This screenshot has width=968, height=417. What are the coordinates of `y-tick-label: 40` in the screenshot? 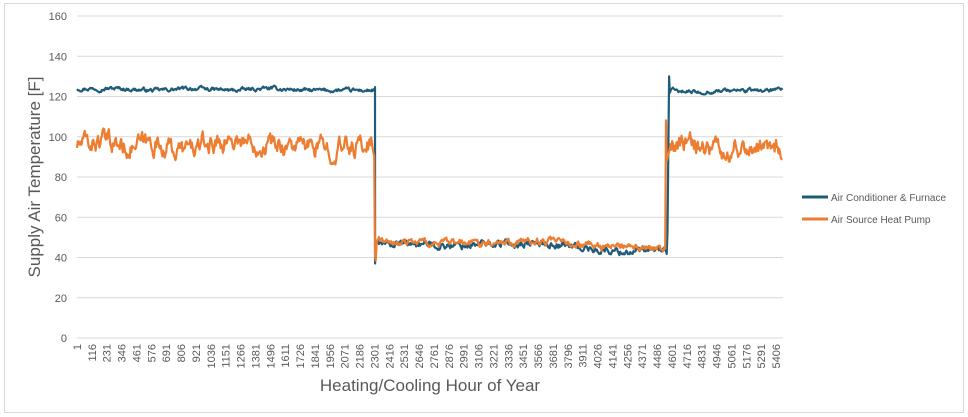 It's located at (61, 259).